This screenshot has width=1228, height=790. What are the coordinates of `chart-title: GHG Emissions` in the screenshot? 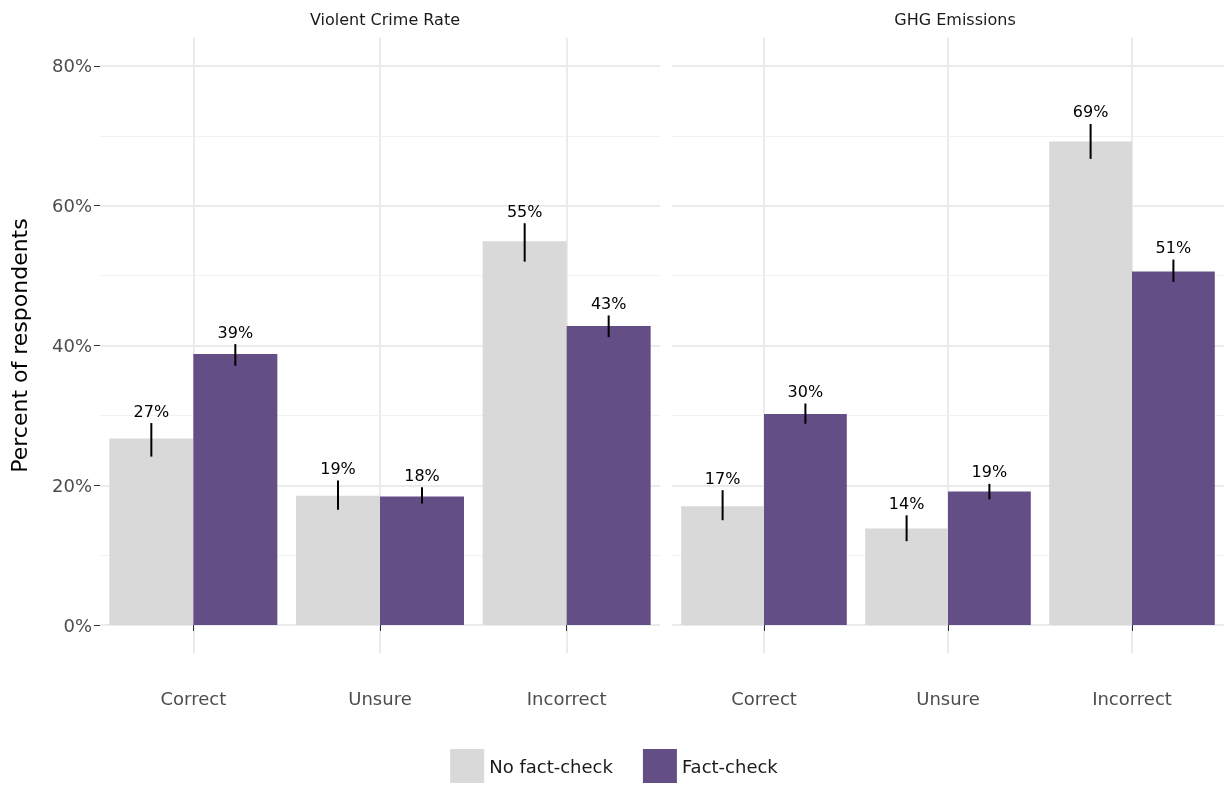 It's located at (955, 19).